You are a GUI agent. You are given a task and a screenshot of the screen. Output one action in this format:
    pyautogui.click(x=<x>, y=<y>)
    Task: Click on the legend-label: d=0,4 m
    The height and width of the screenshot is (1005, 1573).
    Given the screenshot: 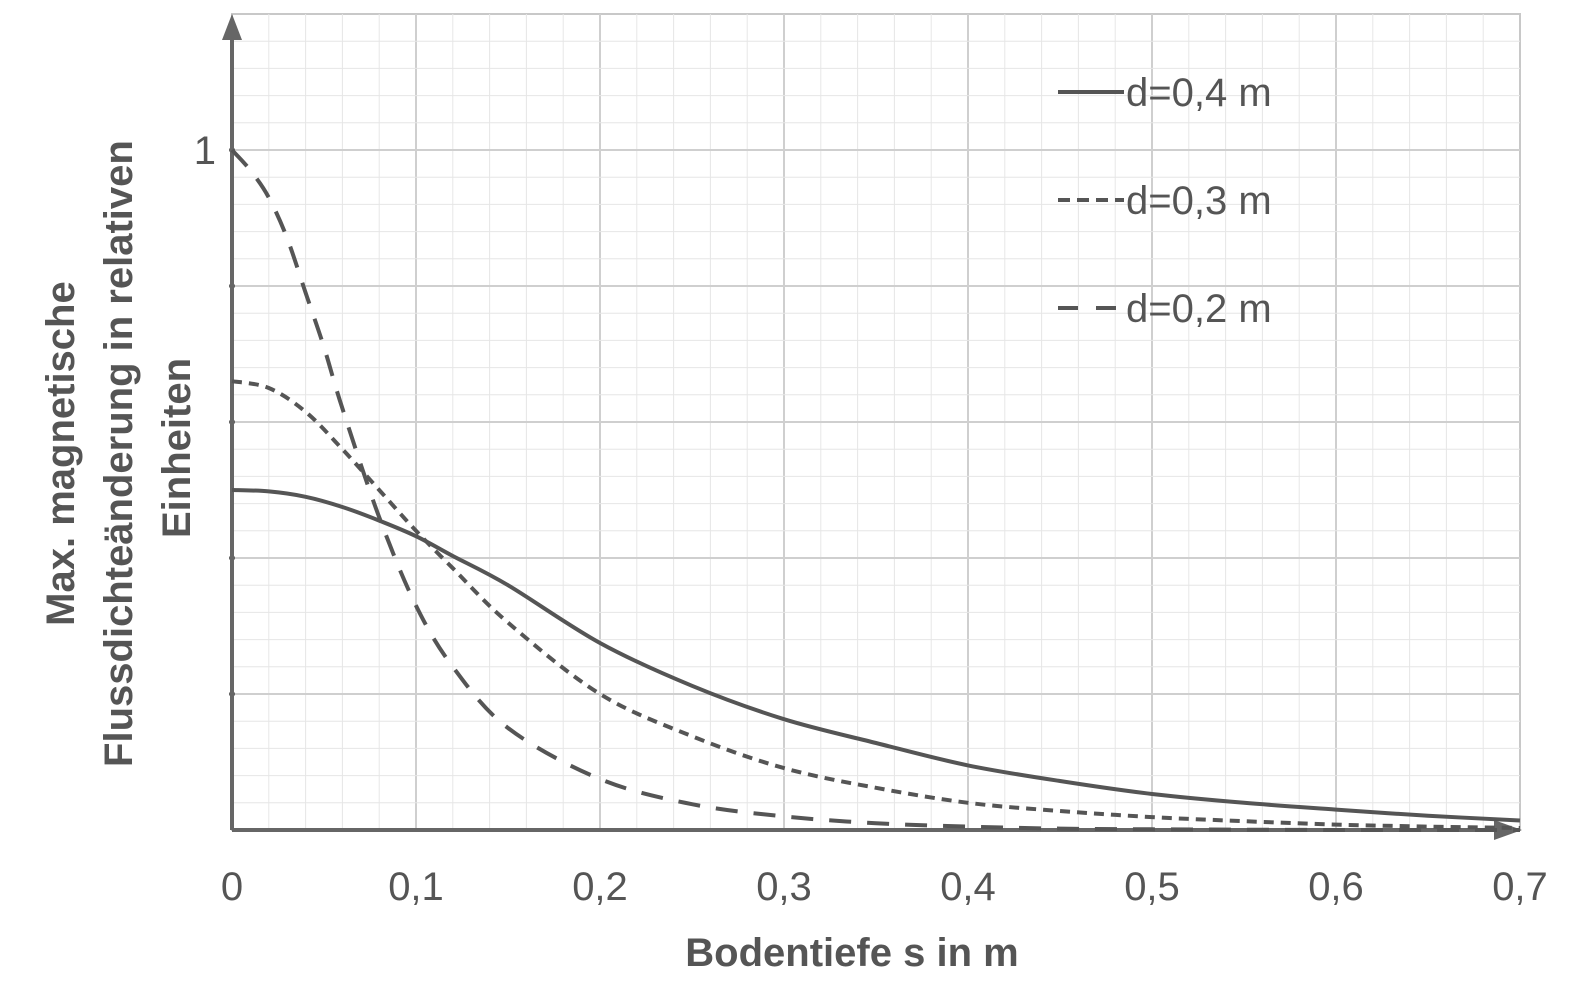 What is the action you would take?
    pyautogui.click(x=1199, y=93)
    